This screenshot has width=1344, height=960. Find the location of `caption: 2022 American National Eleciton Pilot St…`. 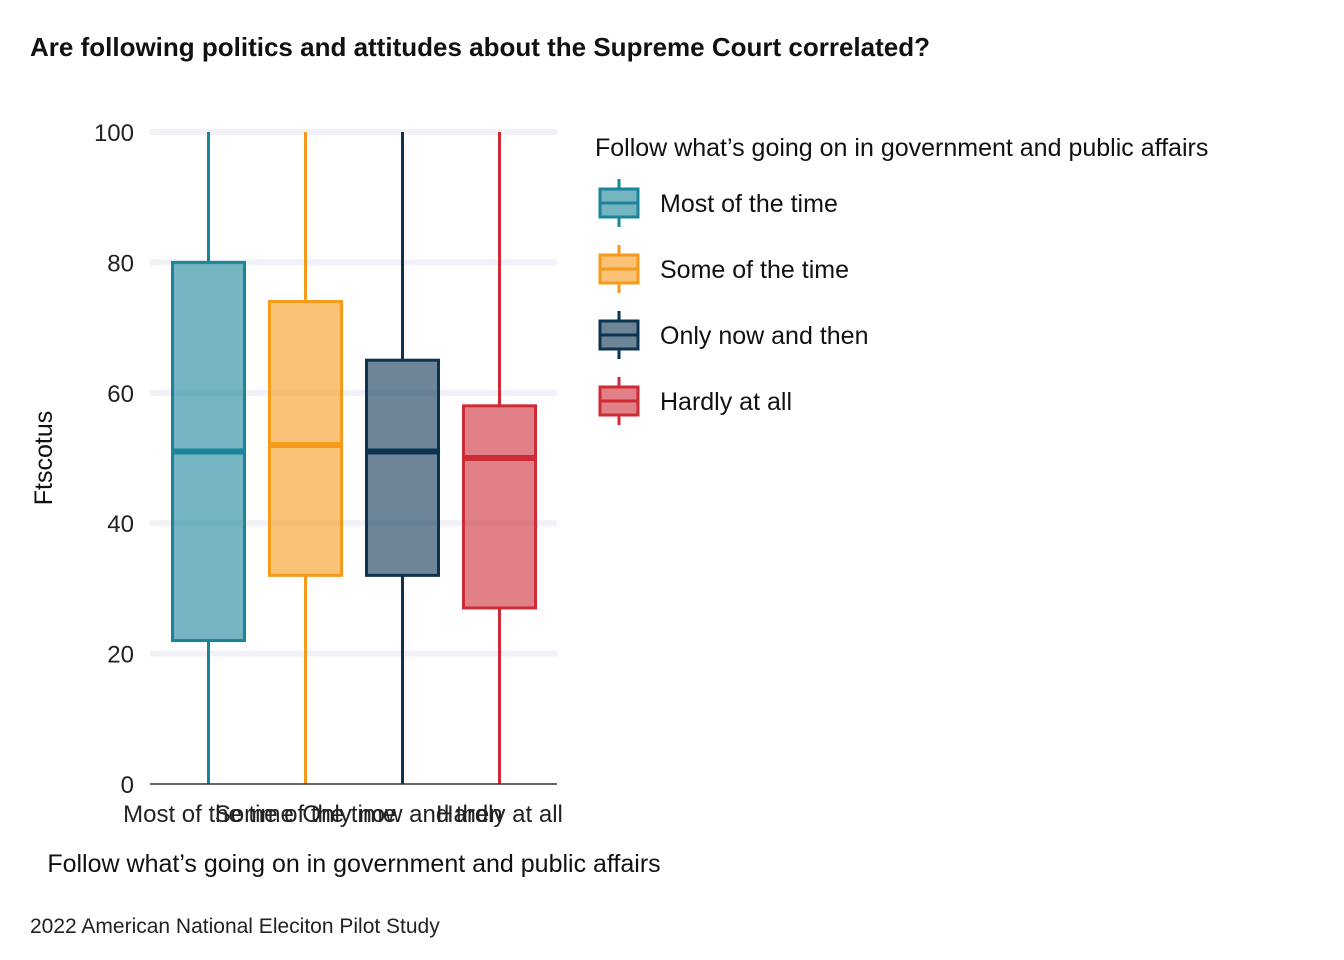

caption: 2022 American National Eleciton Pilot St… is located at coordinates (235, 926).